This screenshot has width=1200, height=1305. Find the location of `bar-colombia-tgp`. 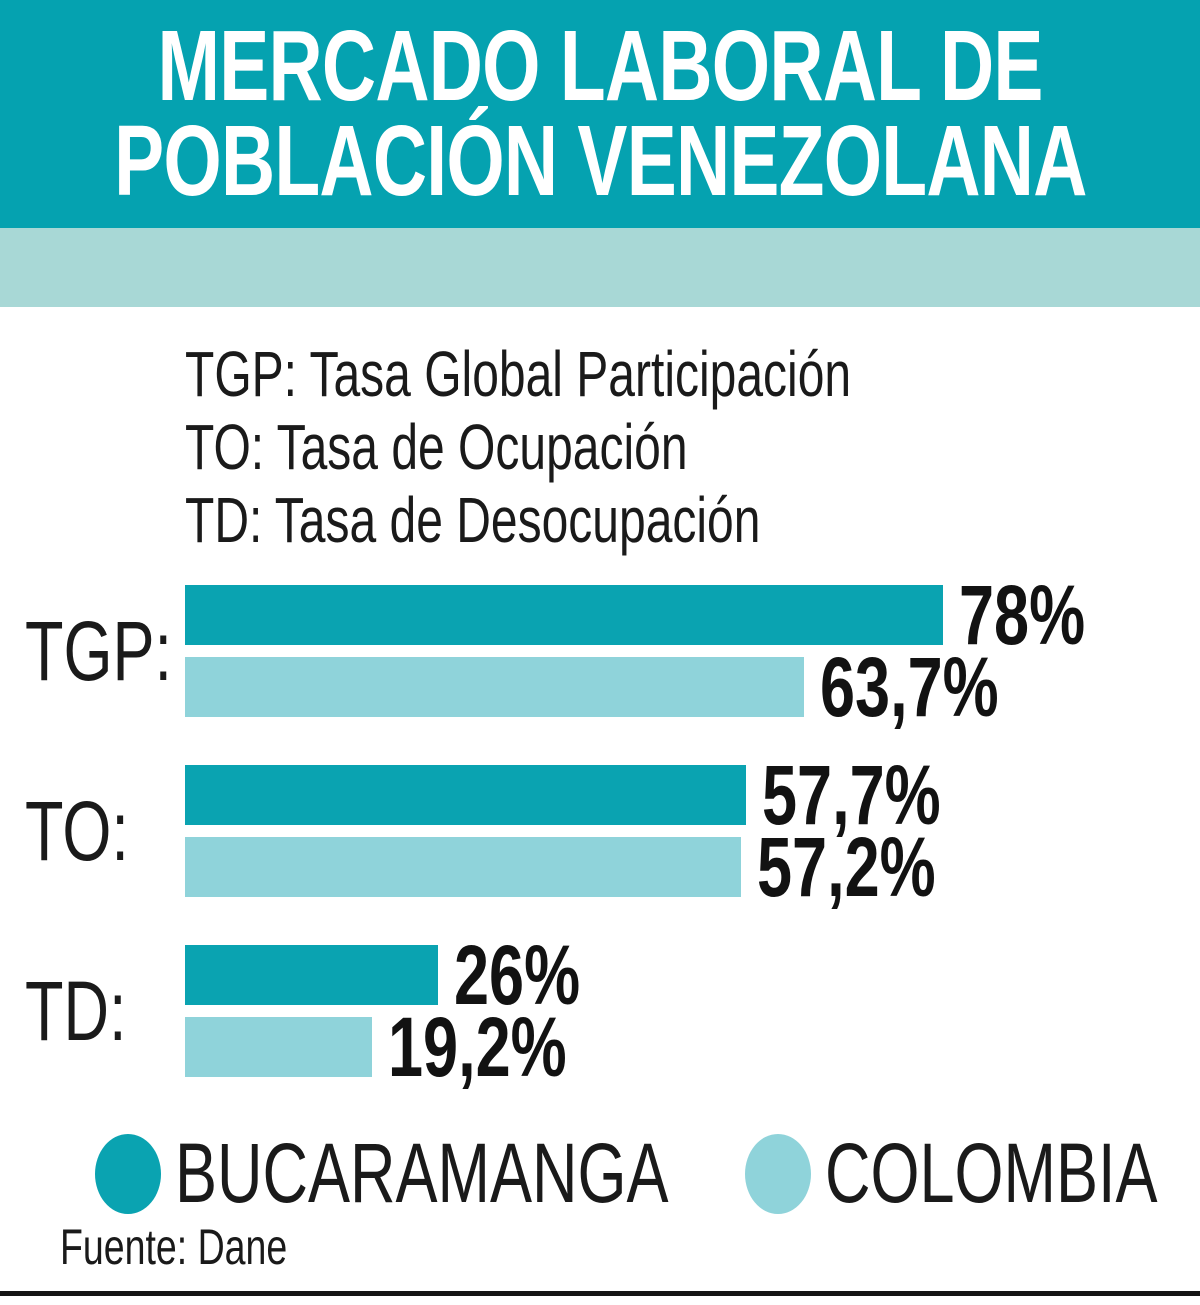

bar-colombia-tgp is located at coordinates (494, 687).